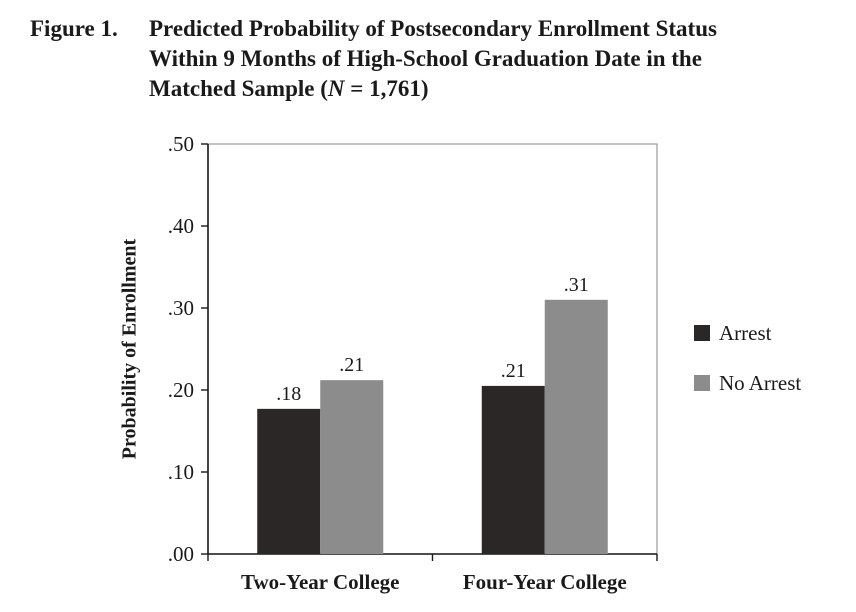 The width and height of the screenshot is (856, 612). I want to click on y-tick-label: .40, so click(181, 226).